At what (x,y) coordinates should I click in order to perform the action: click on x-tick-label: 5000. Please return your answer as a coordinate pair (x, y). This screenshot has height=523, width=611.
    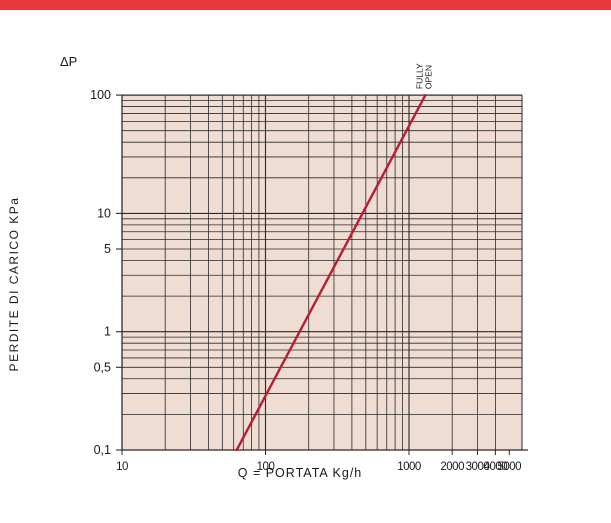
    Looking at the image, I should click on (510, 467).